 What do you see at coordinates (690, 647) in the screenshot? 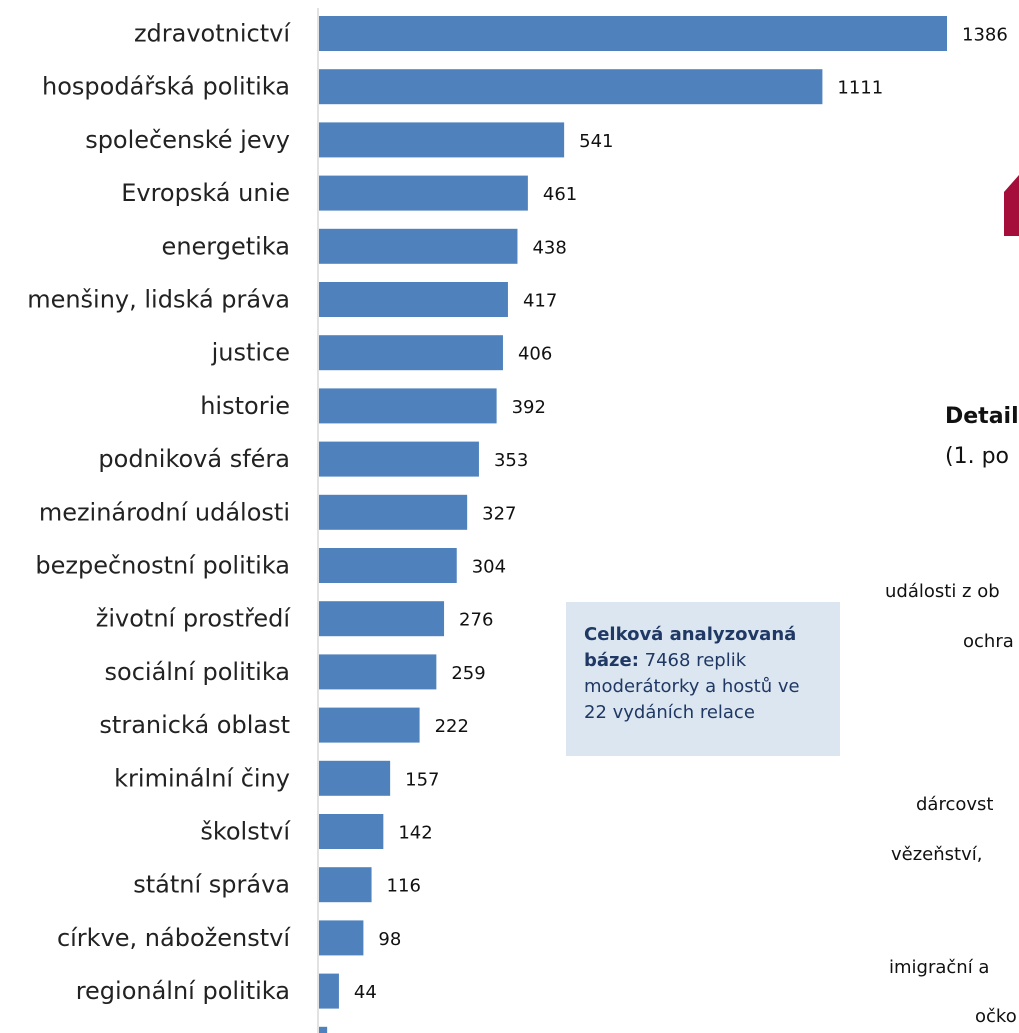
I see `info-box-bold: Celková analyzovaná báze:` at bounding box center [690, 647].